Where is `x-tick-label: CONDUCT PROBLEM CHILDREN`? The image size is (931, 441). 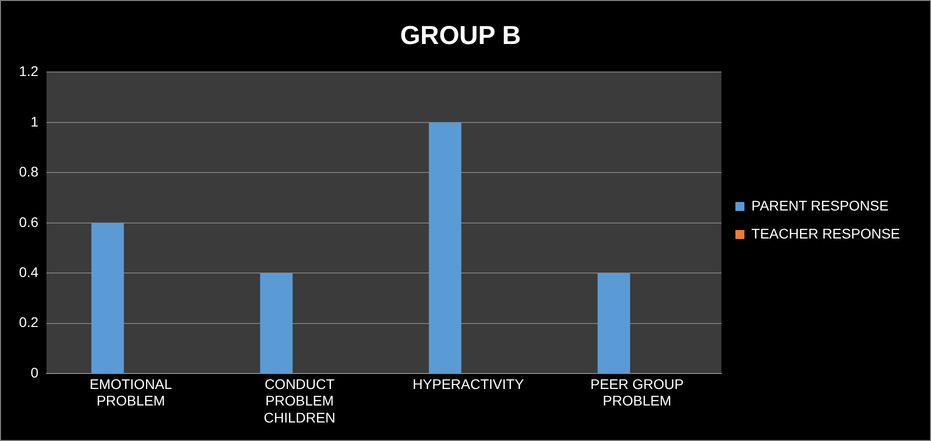
x-tick-label: CONDUCT PROBLEM CHILDREN is located at coordinates (300, 401).